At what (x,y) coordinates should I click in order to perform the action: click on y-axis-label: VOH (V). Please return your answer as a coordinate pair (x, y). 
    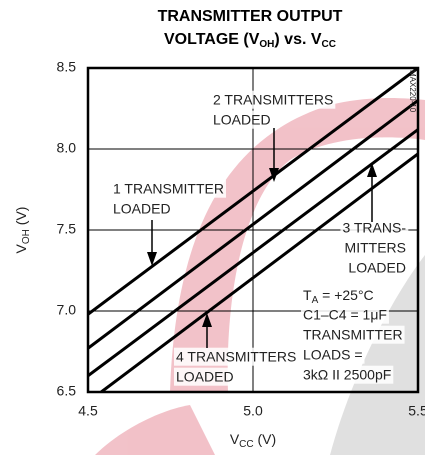
    Looking at the image, I should click on (22, 230).